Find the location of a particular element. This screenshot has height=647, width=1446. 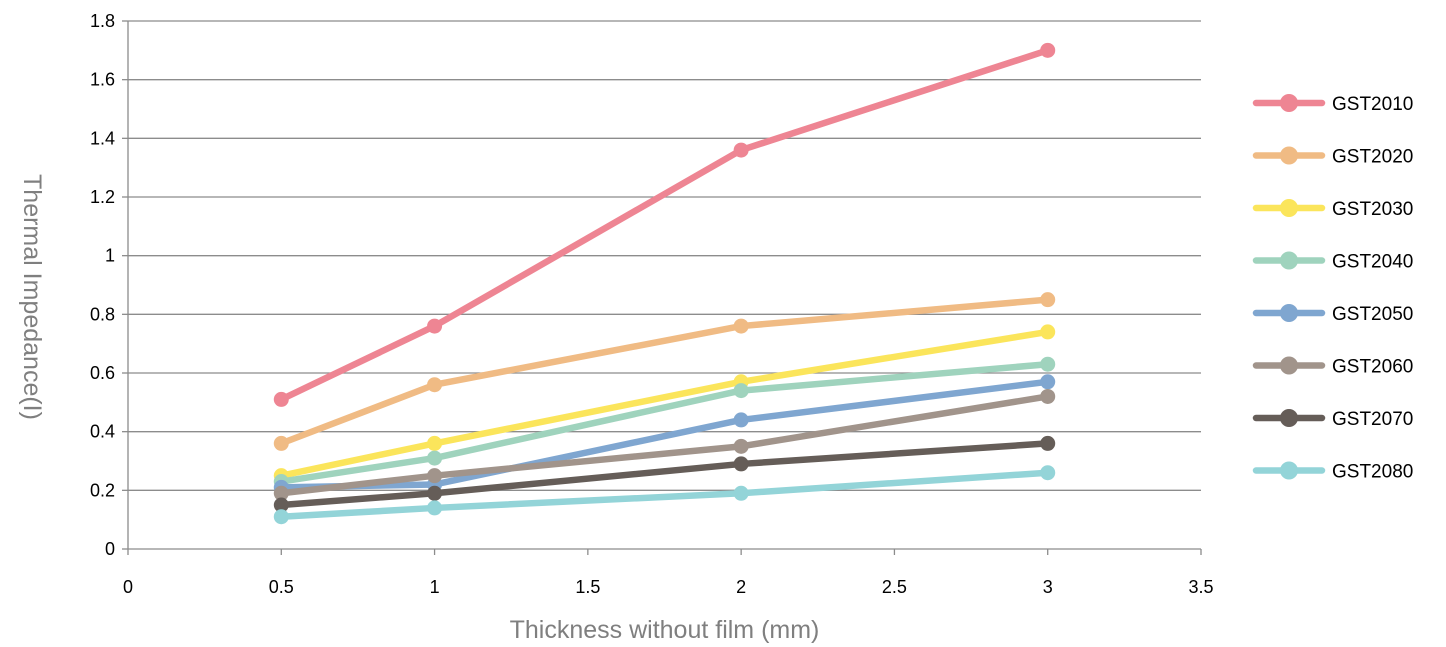

x-tick-label: 3 is located at coordinates (1048, 587).